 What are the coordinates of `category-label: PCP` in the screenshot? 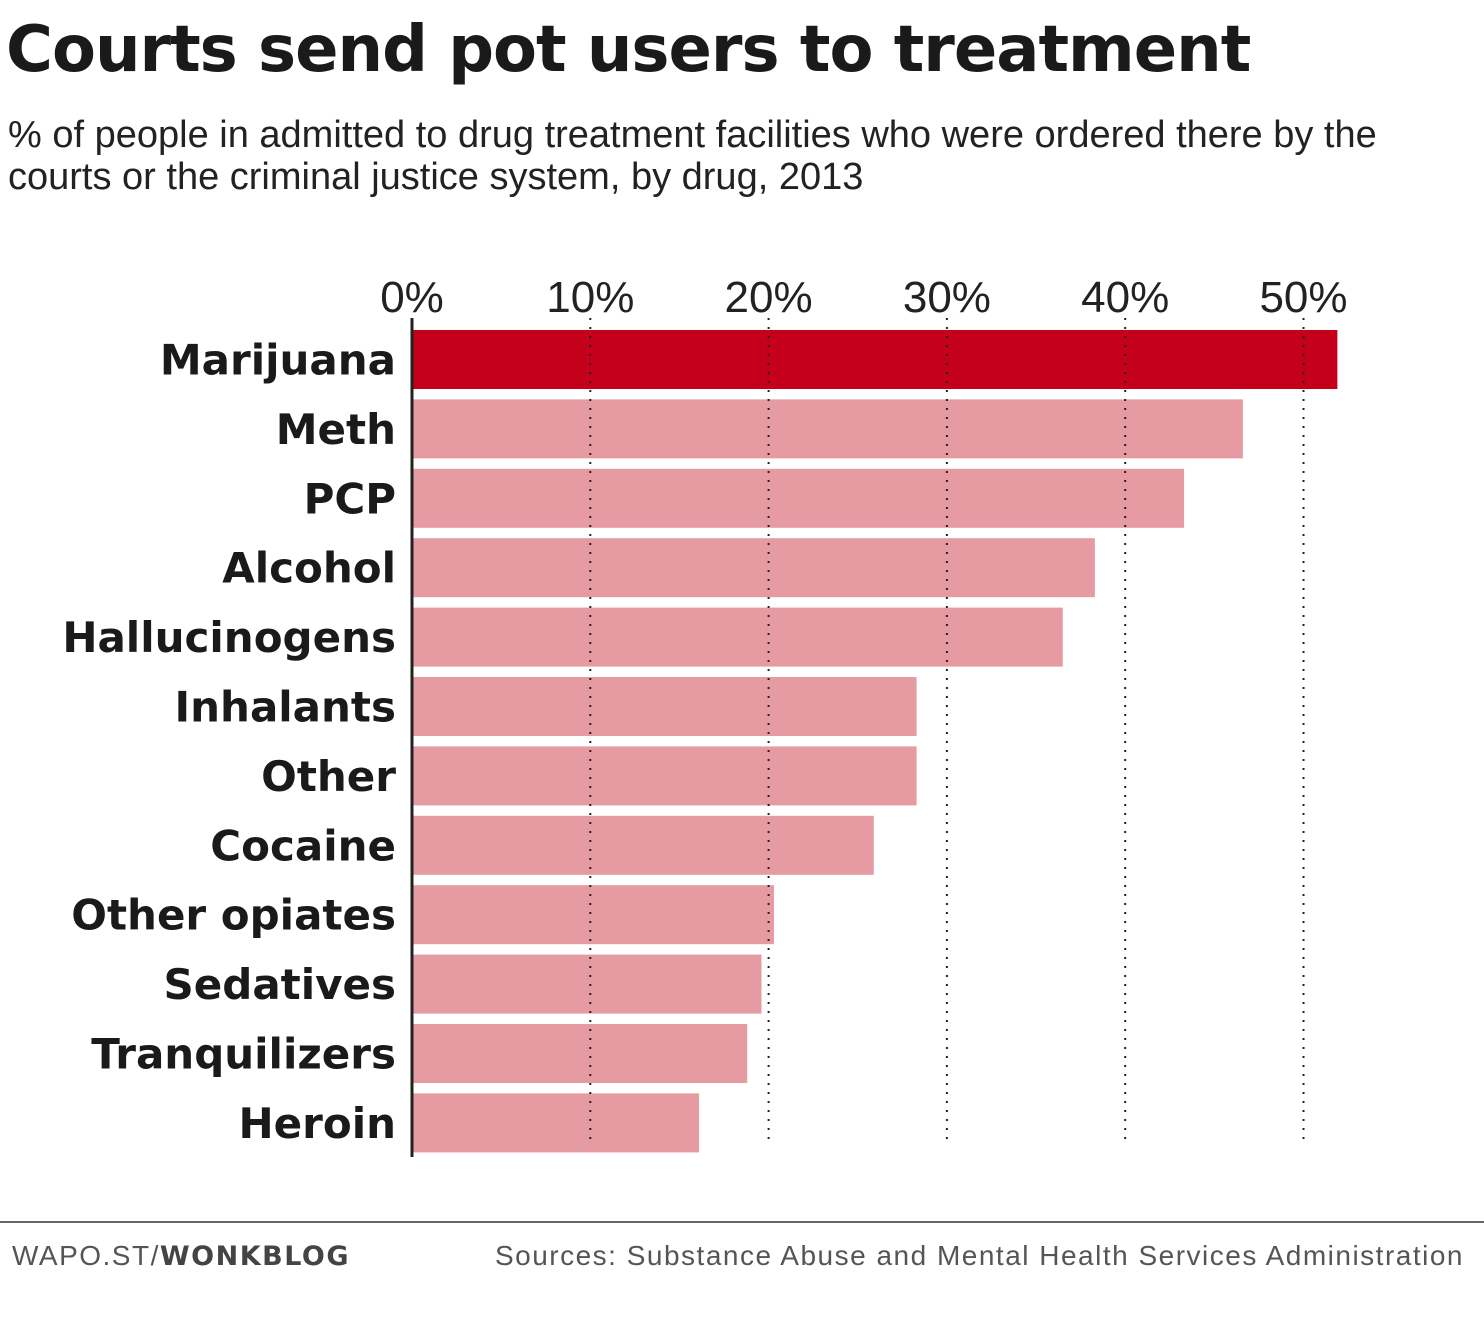 It's located at (350, 498).